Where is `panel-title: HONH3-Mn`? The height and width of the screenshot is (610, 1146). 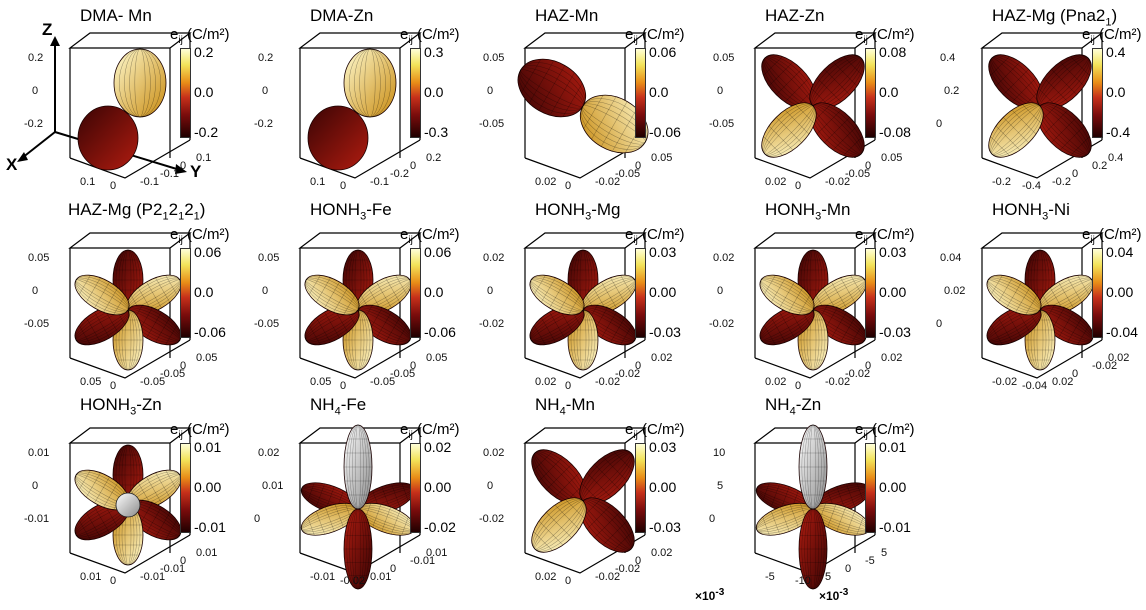 panel-title: HONH3-Mn is located at coordinates (808, 211).